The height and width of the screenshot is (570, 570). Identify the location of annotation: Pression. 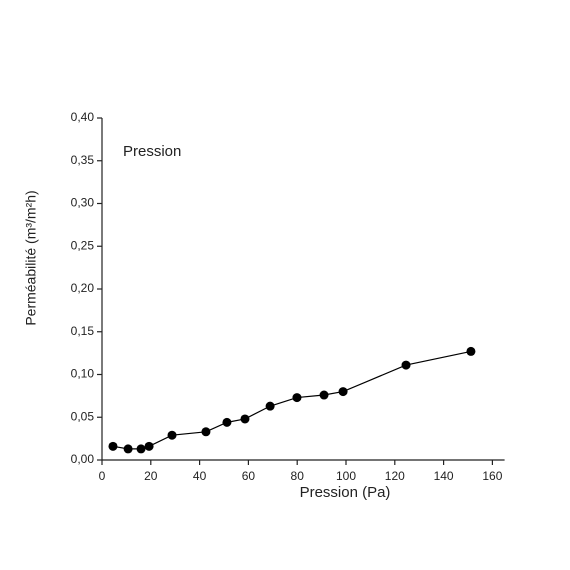
(152, 151).